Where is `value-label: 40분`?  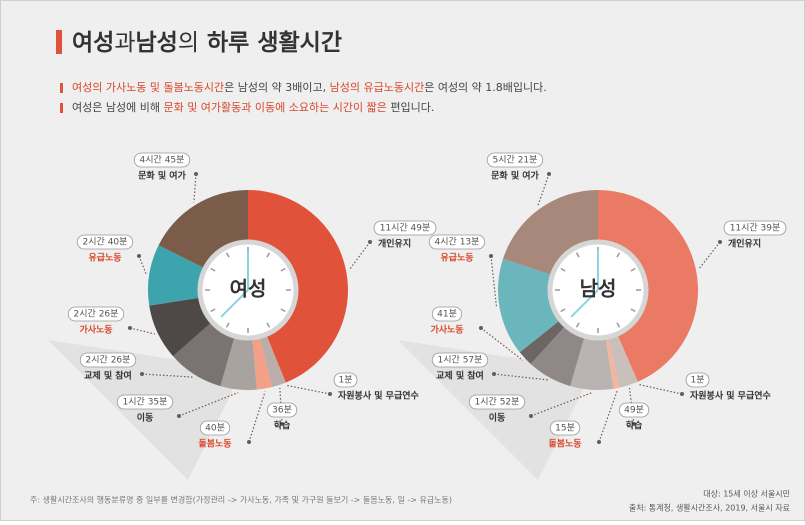 value-label: 40분 is located at coordinates (215, 428).